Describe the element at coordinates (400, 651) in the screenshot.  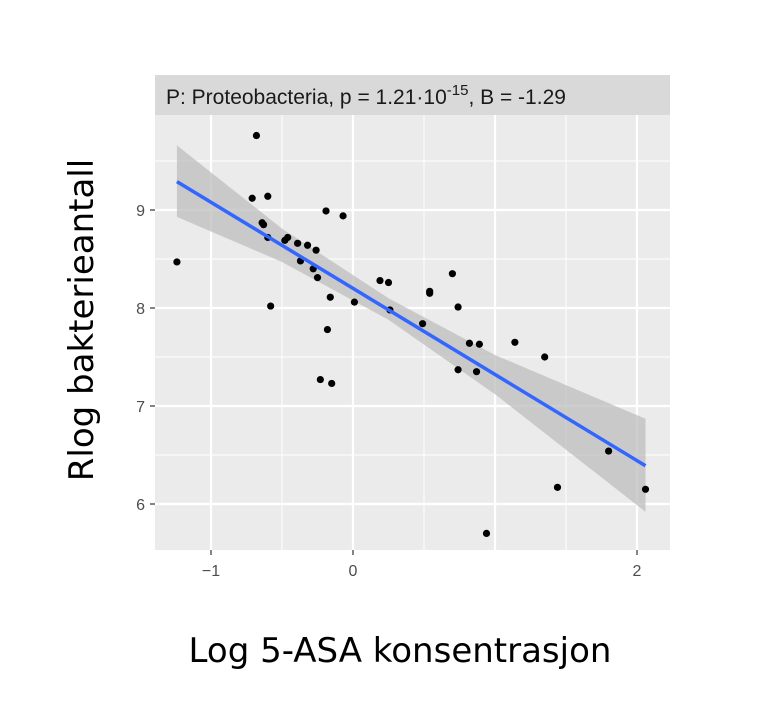
I see `x-axis-title: Log 5-ASA konsentrasjon` at that location.